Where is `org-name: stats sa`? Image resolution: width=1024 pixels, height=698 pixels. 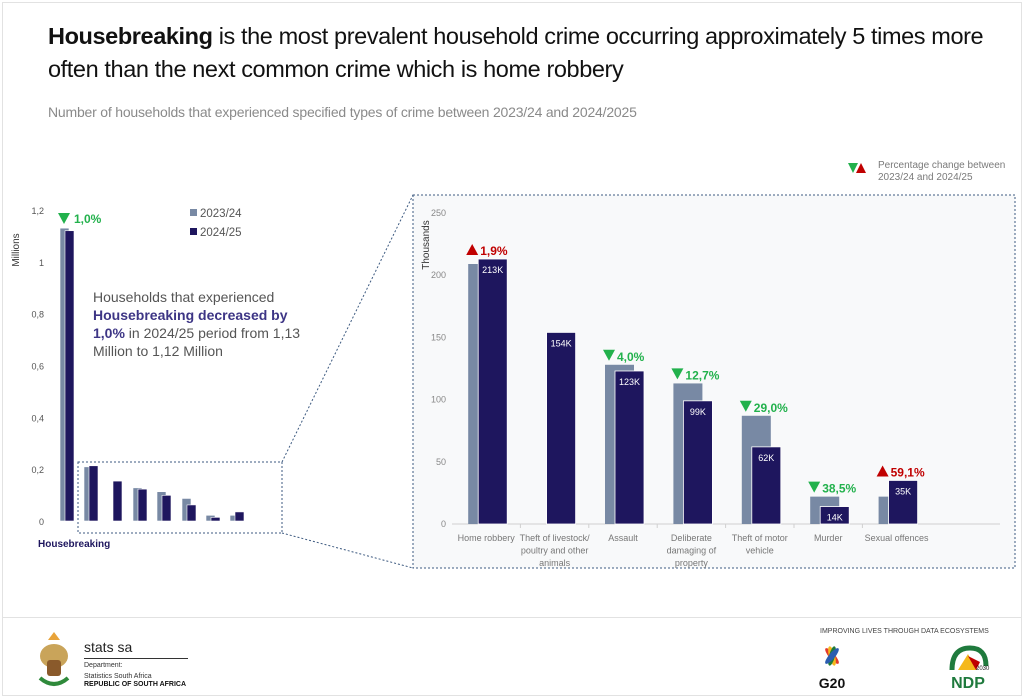 org-name: stats sa is located at coordinates (136, 649).